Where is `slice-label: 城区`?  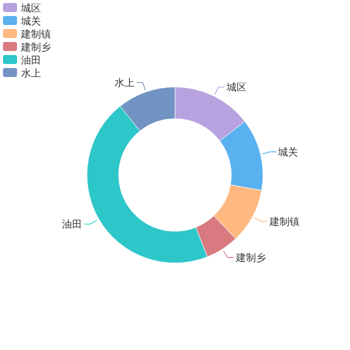 slice-label: 城区 is located at coordinates (235, 88).